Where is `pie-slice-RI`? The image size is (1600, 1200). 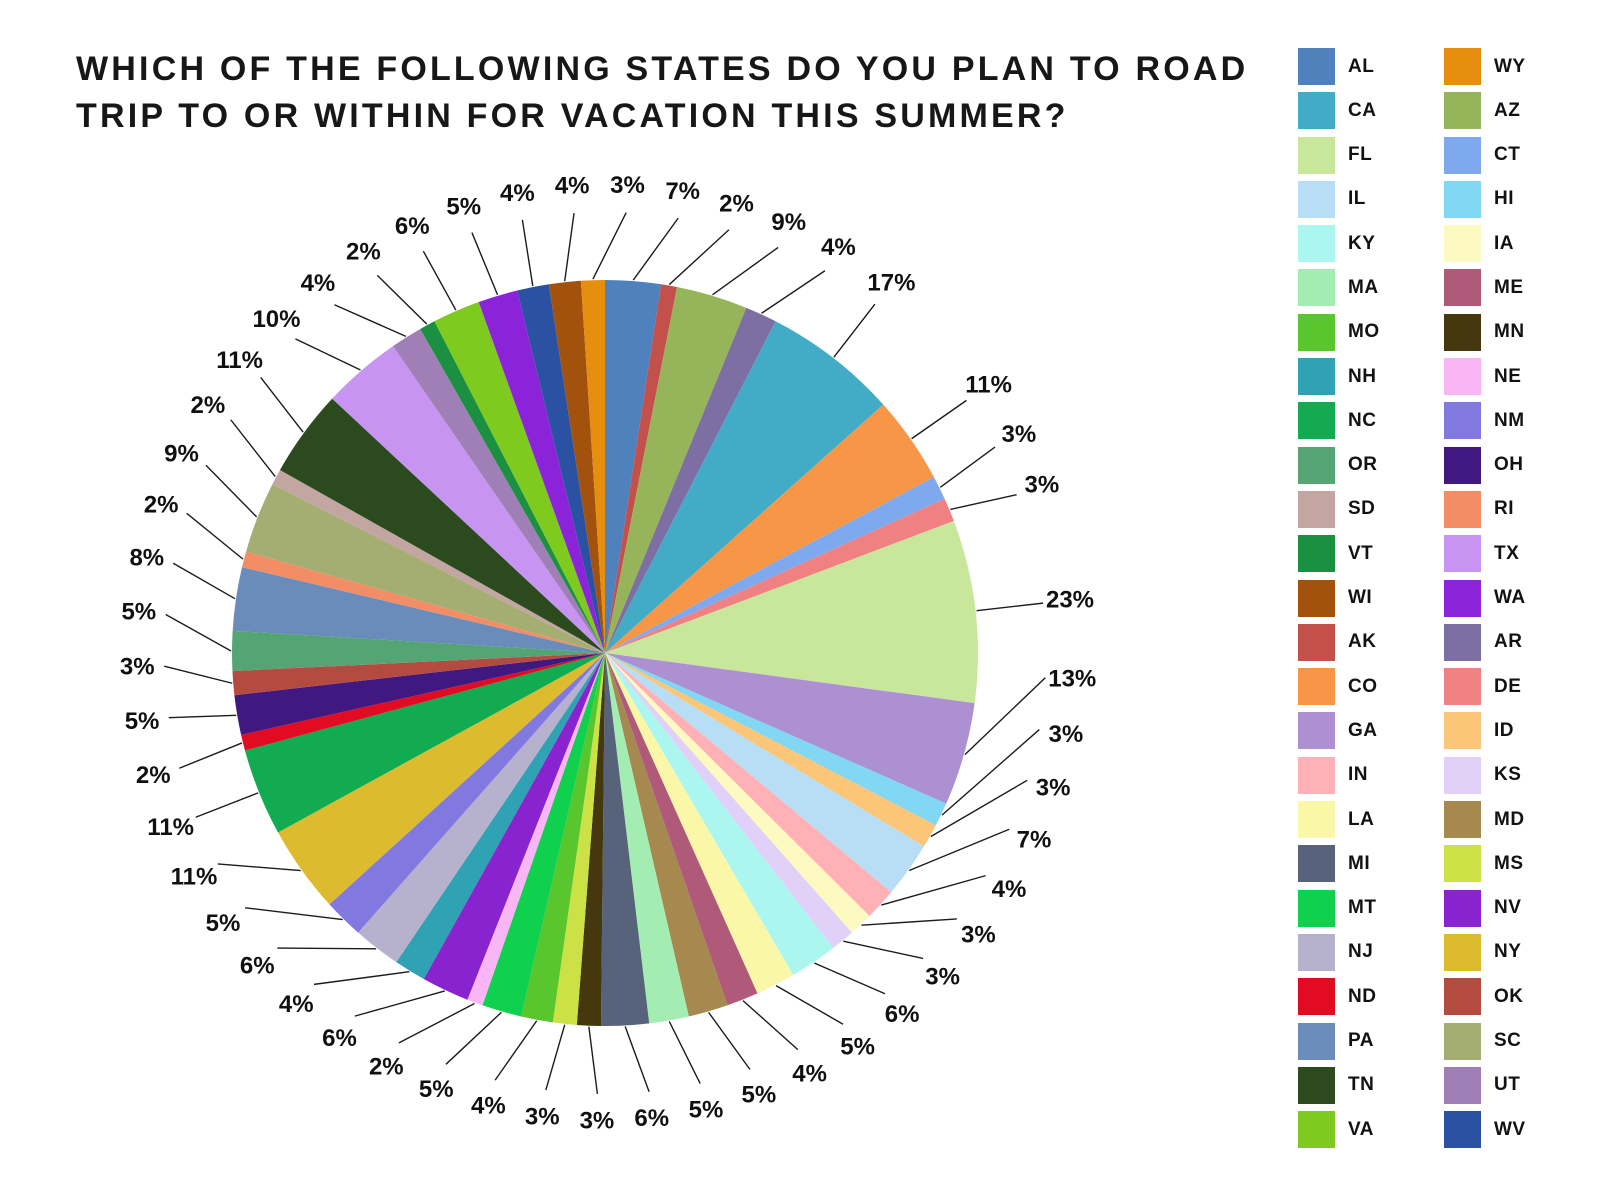
pie-slice-RI is located at coordinates (423, 602).